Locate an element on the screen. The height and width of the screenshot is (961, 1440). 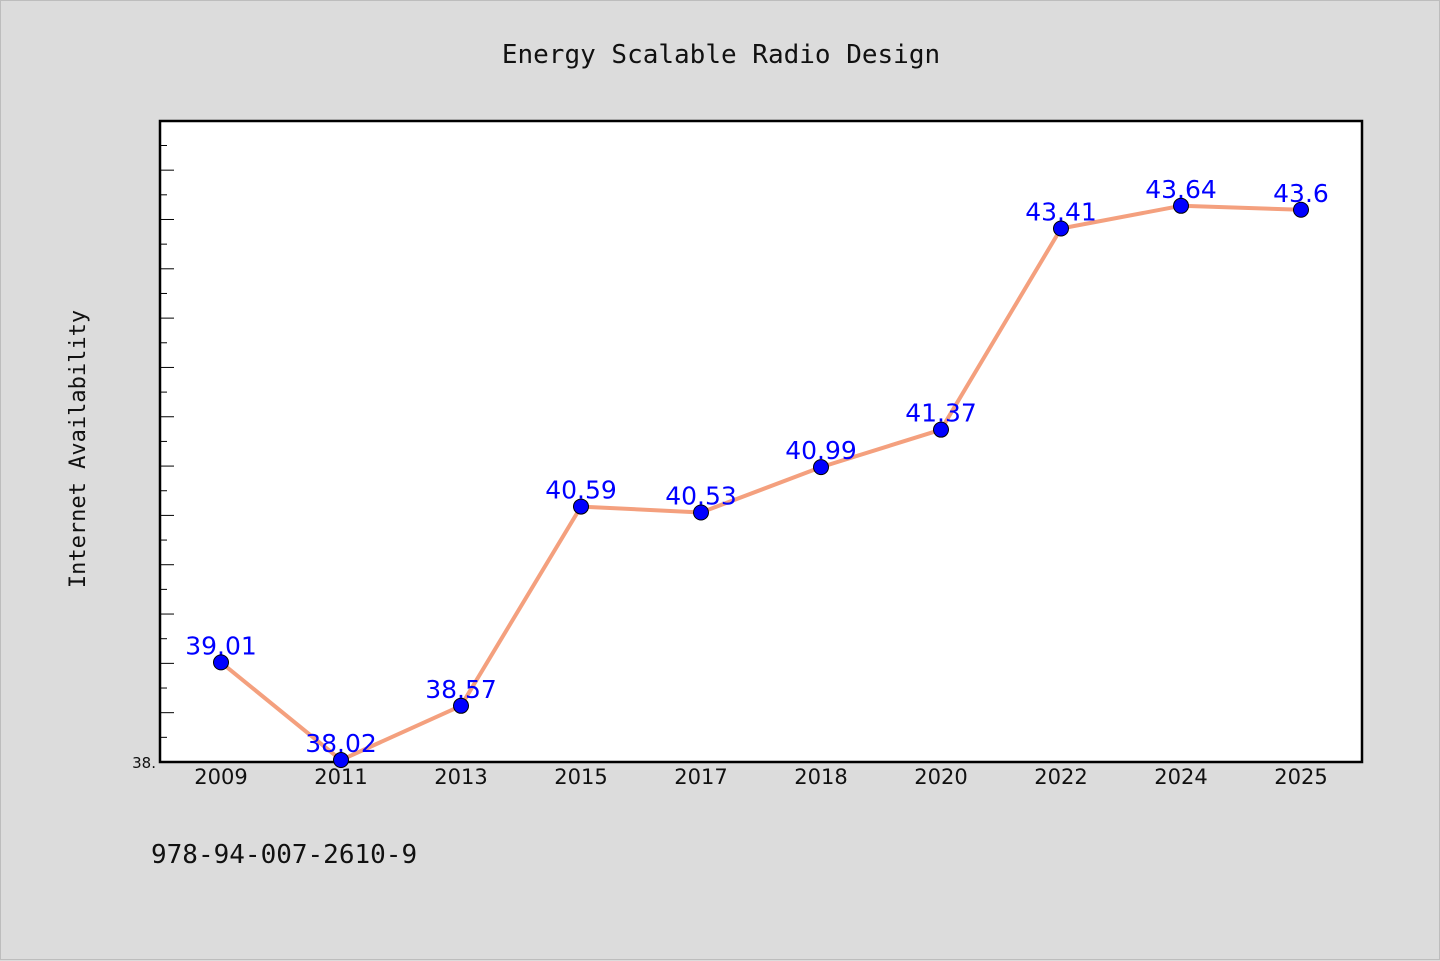
data-label: 40.53 is located at coordinates (701, 496).